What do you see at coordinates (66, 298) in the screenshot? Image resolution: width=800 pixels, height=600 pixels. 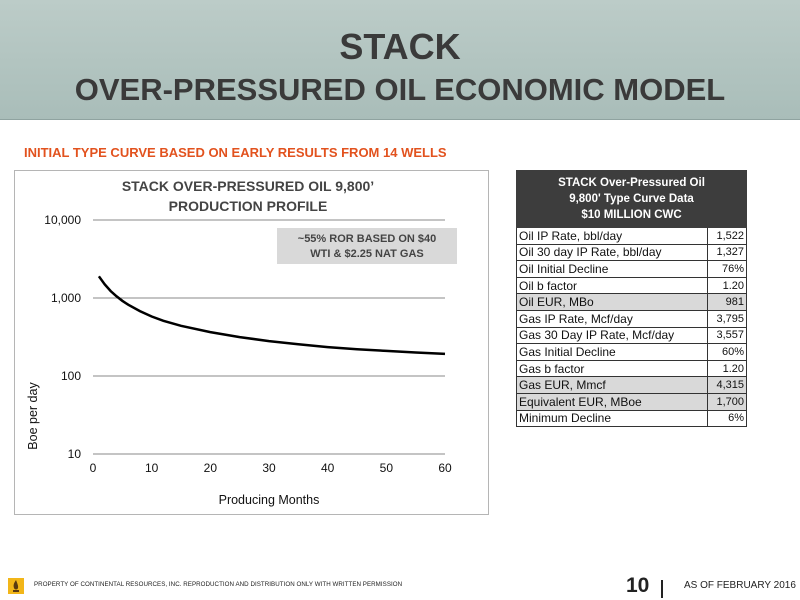 I see `y-tick-label: 1,000` at bounding box center [66, 298].